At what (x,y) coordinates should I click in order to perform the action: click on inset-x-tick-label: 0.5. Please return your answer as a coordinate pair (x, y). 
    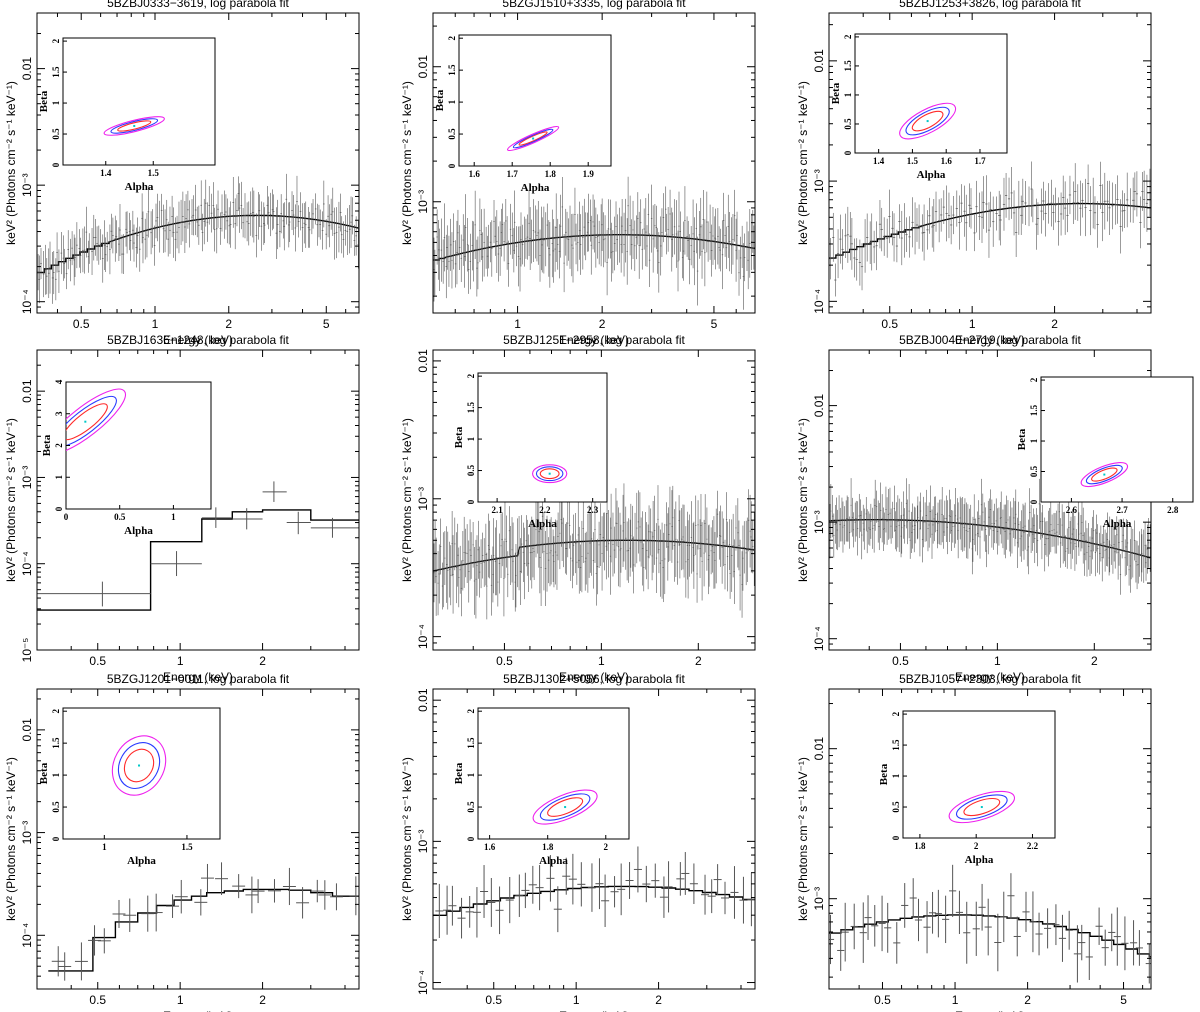
    Looking at the image, I should click on (120, 517).